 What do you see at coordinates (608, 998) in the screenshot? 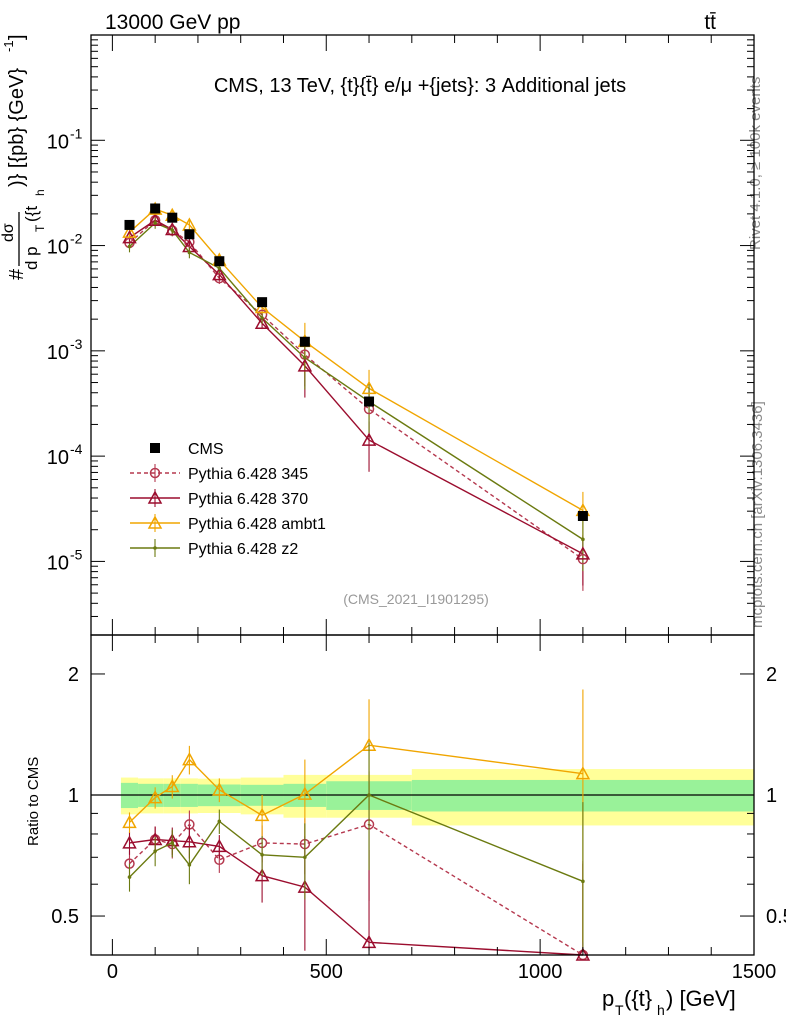
I see `svg-text: p` at bounding box center [608, 998].